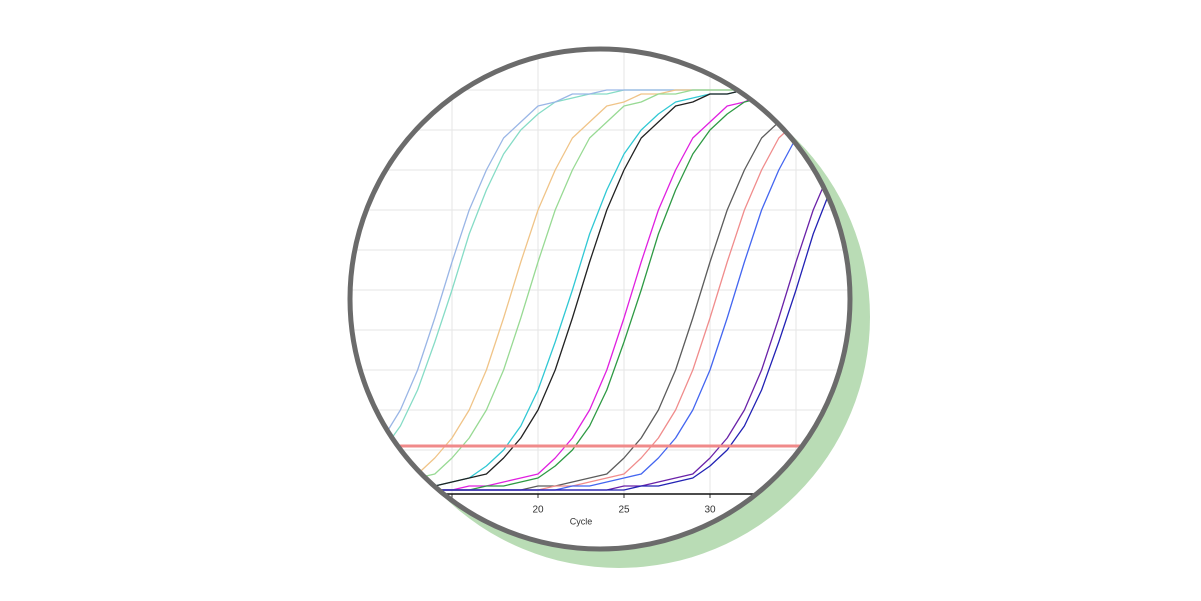  What do you see at coordinates (796, 510) in the screenshot?
I see `x-tick-label: 35` at bounding box center [796, 510].